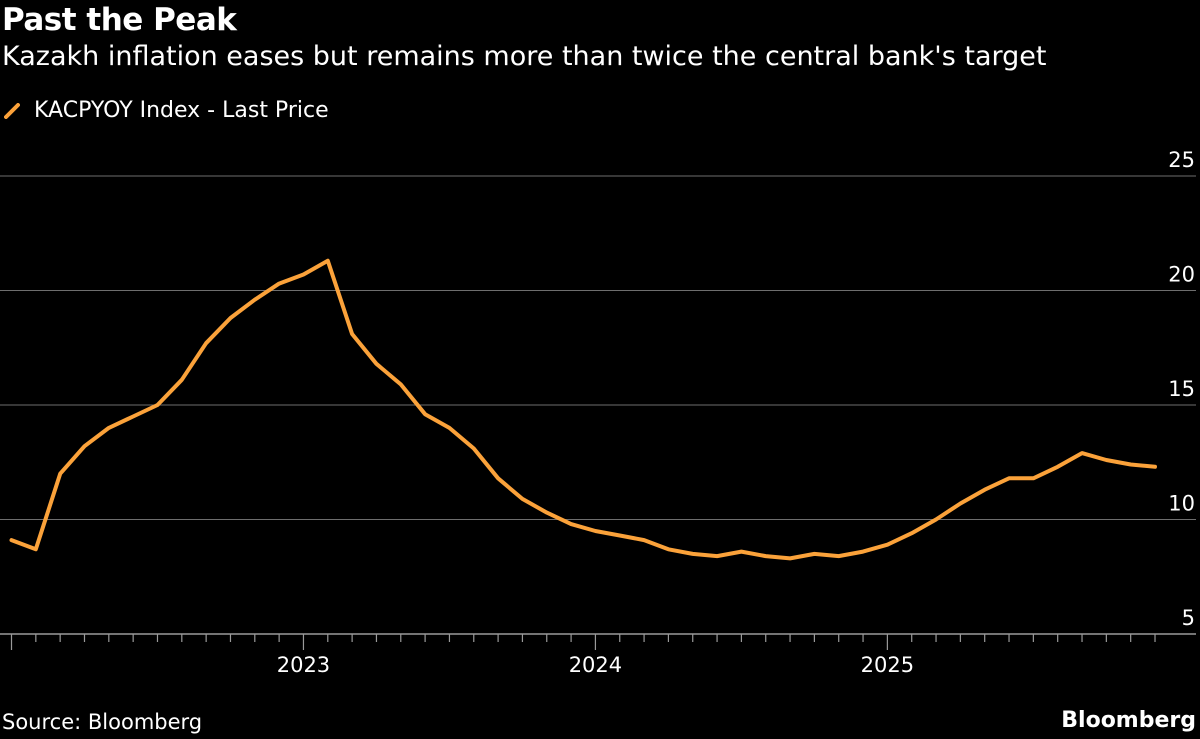  What do you see at coordinates (303, 665) in the screenshot?
I see `x-tick-label: 2023` at bounding box center [303, 665].